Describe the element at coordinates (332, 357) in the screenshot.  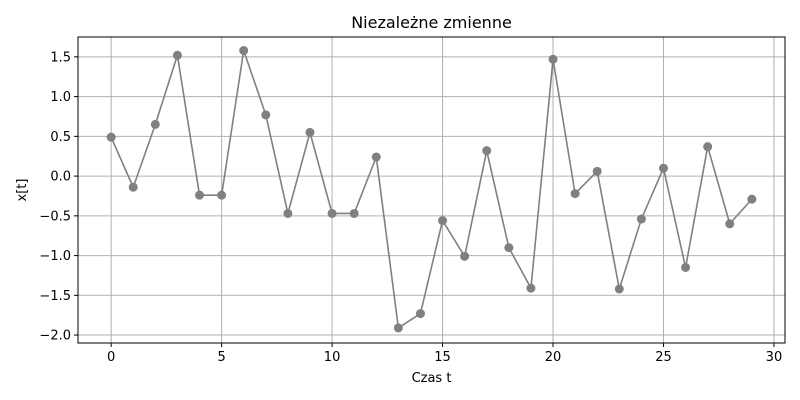
I see `x-tick-label: 10` at that location.